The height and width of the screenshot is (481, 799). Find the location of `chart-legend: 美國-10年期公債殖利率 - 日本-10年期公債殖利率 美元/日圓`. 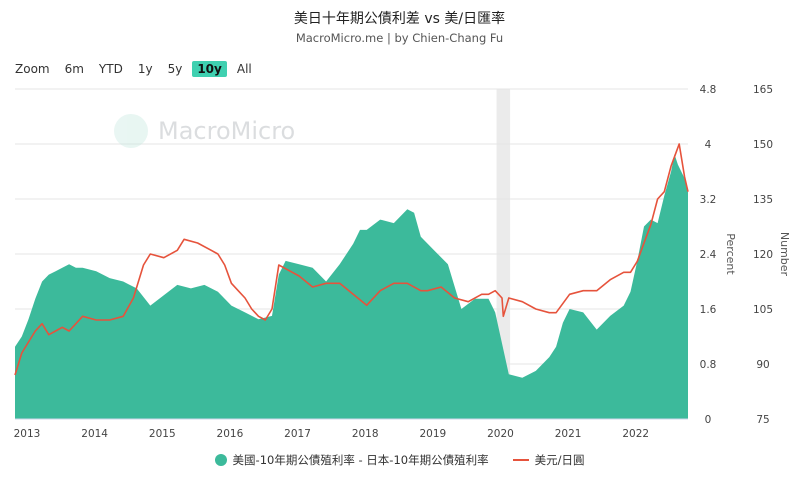

chart-legend: 美國-10年期公債殖利率 - 日本-10年期公債殖利率 美元/日圓 is located at coordinates (399, 460).